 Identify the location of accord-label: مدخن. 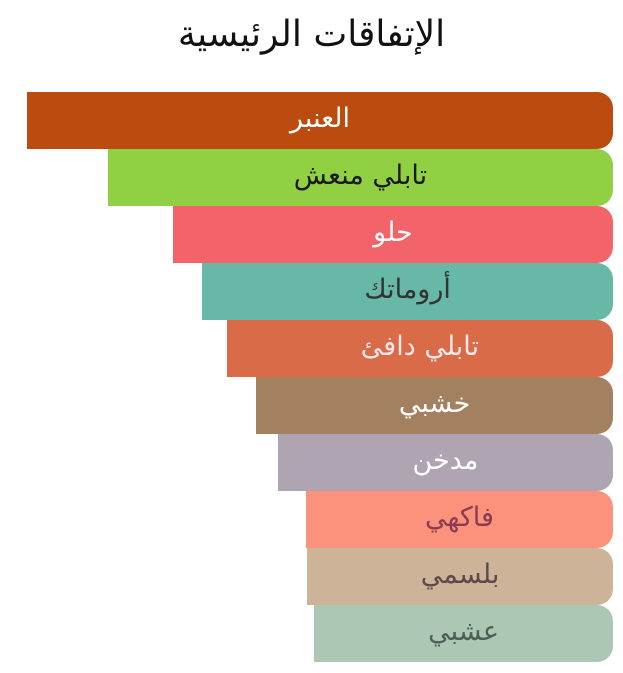
(445, 460).